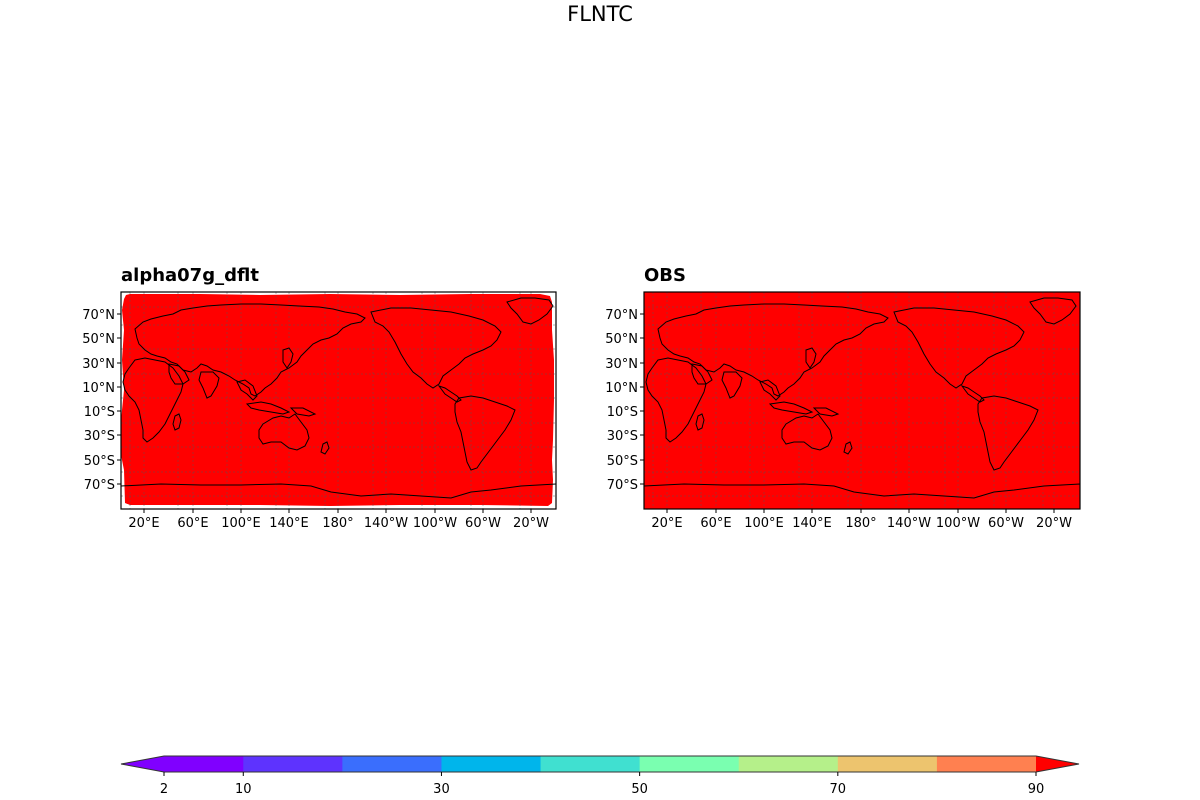  Describe the element at coordinates (164, 789) in the screenshot. I see `colorbar-tick-label: 2` at that location.